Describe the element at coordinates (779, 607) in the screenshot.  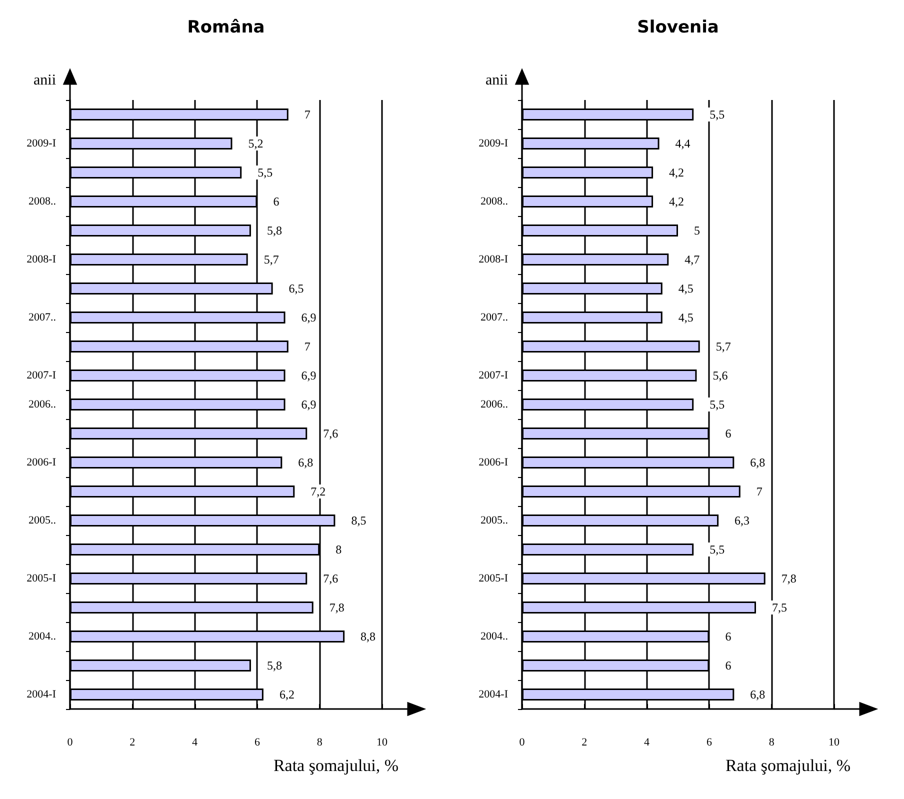
I see `data-label: 7,5` at that location.